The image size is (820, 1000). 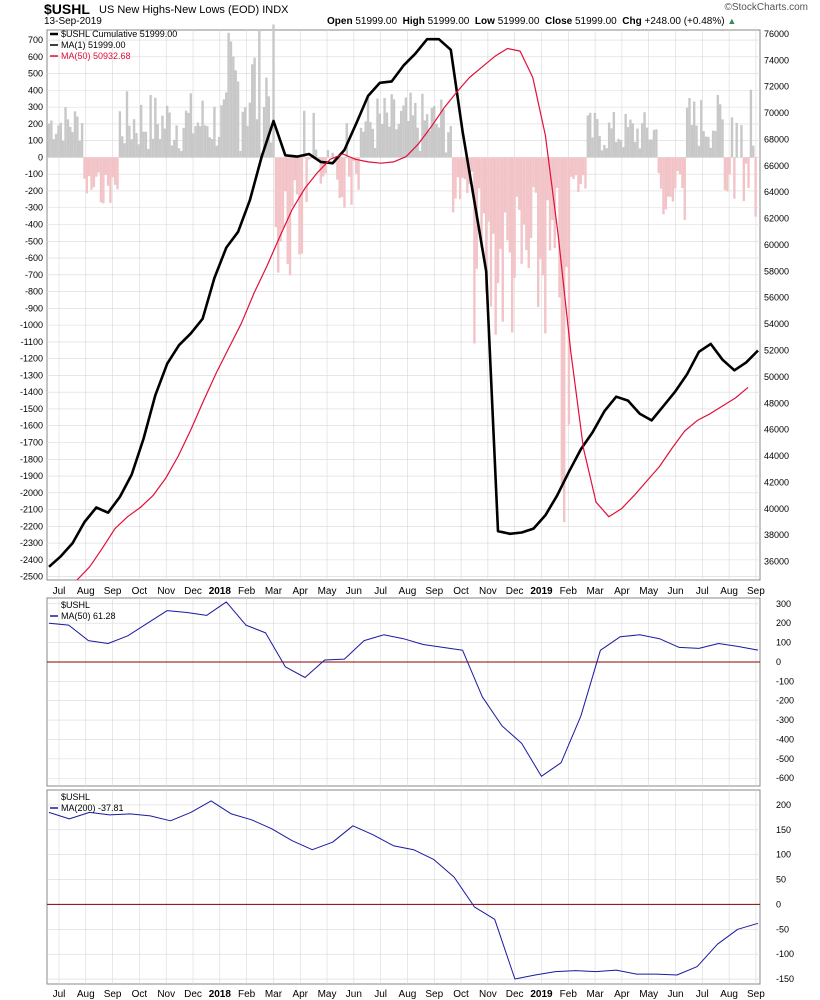 What do you see at coordinates (785, 739) in the screenshot?
I see `ma50-y-tick-label: -400` at bounding box center [785, 739].